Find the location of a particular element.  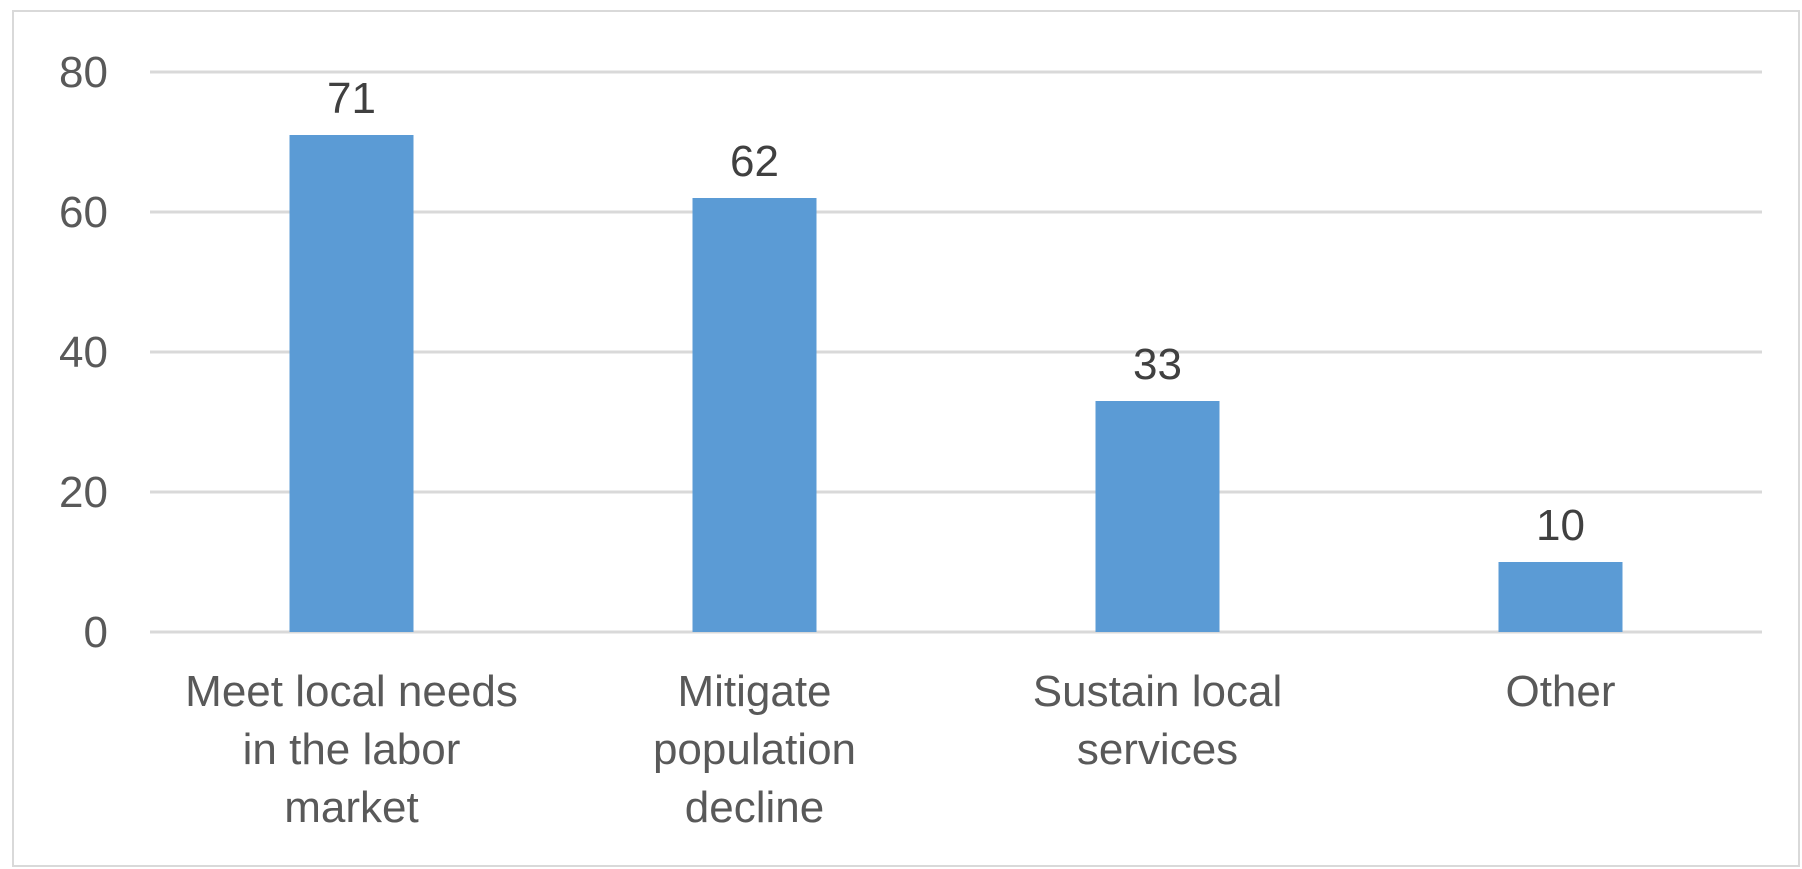

x-tick-label-line: Other is located at coordinates (1560, 691).